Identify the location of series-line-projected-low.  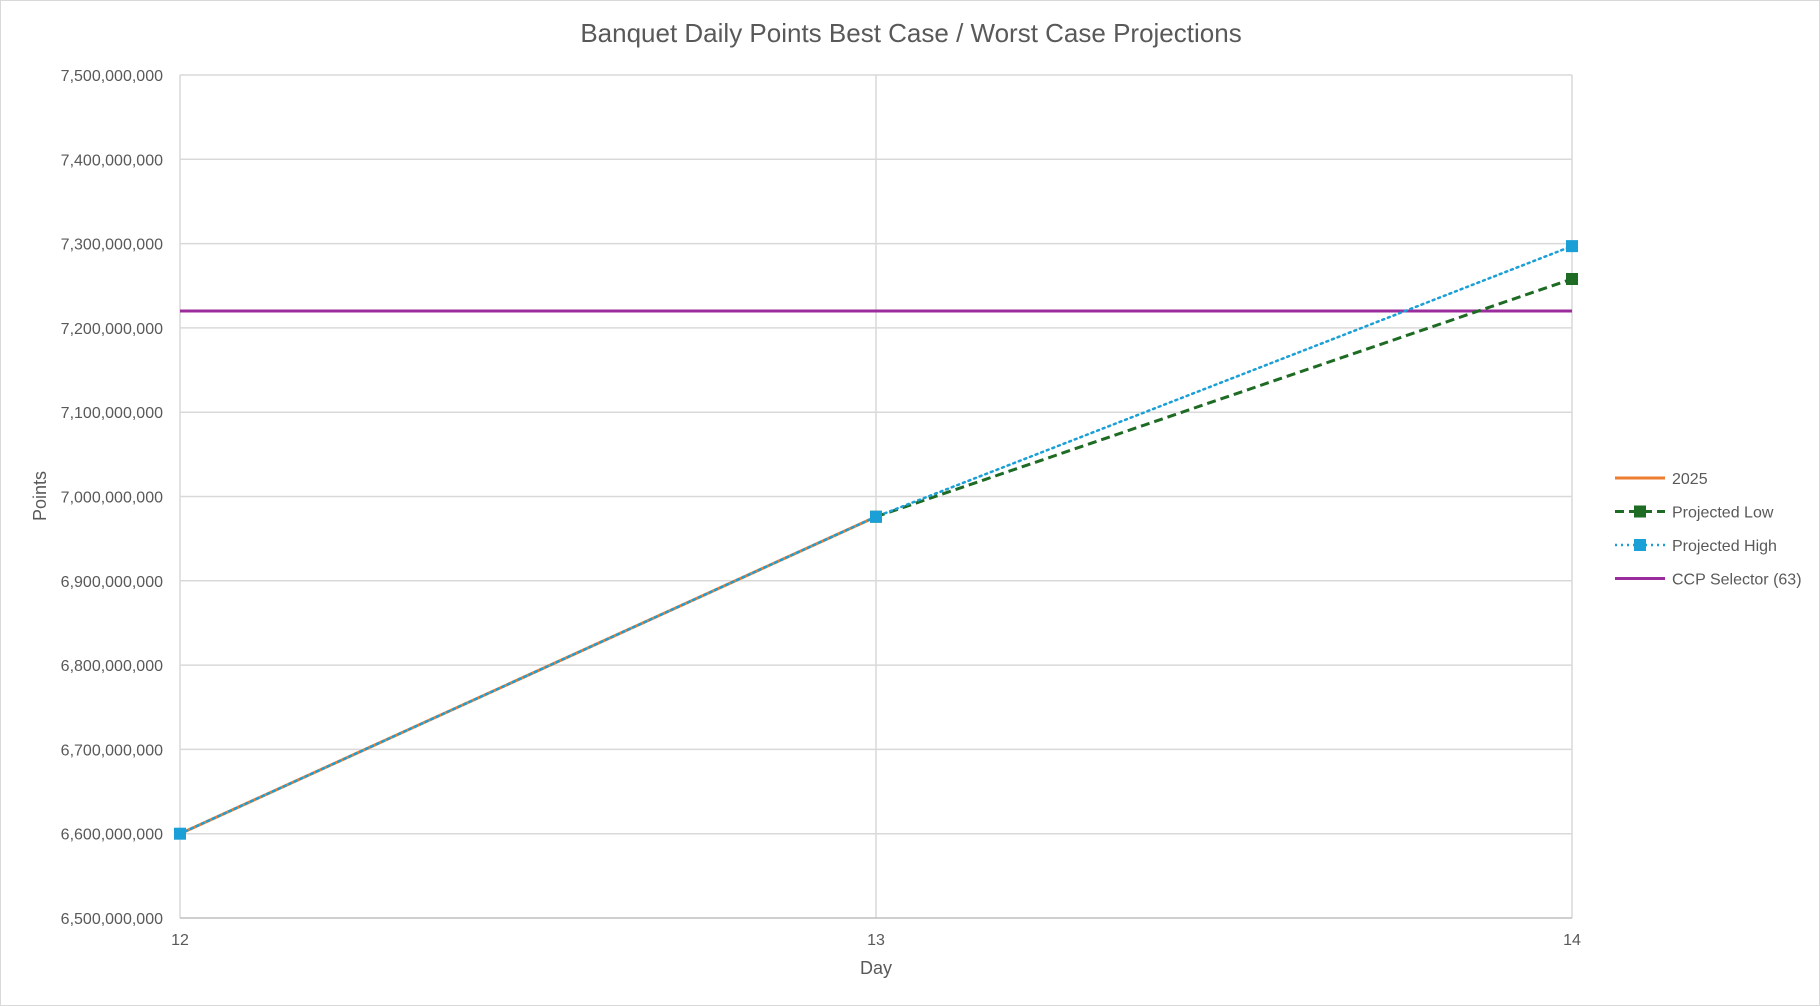
(1224, 398).